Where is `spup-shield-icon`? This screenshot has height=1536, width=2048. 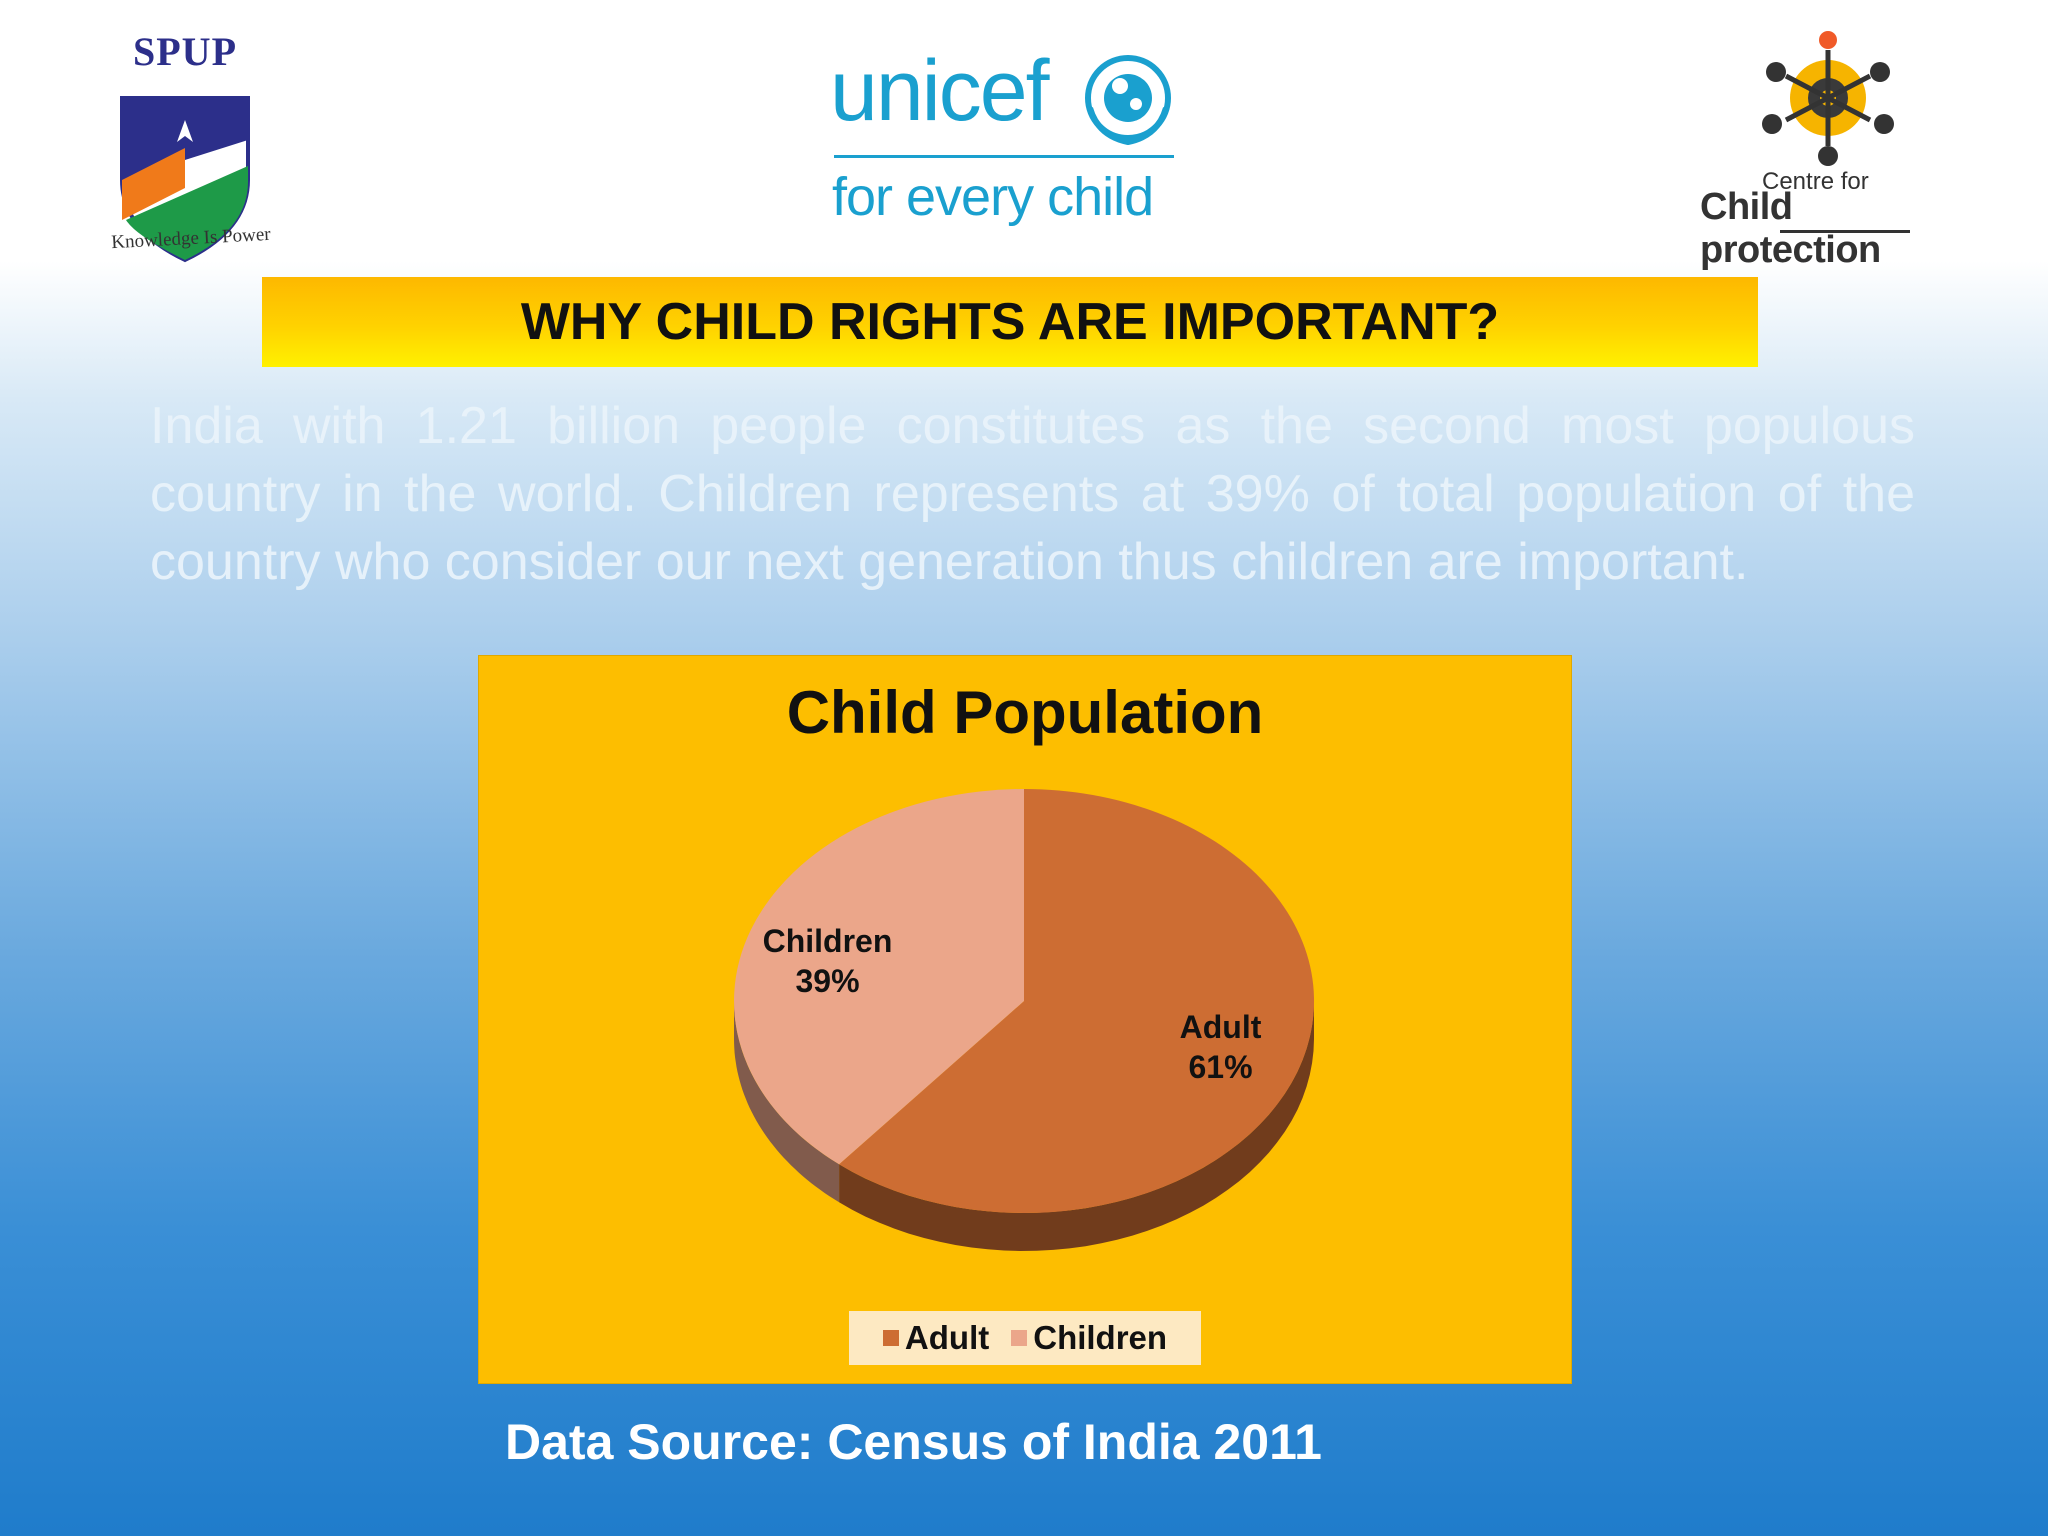 spup-shield-icon is located at coordinates (185, 179).